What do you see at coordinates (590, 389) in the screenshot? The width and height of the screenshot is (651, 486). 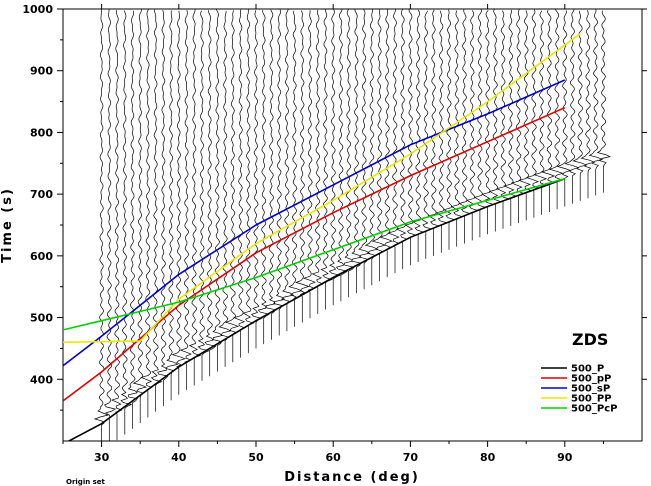 I see `legend-label: 500_sP` at bounding box center [590, 389].